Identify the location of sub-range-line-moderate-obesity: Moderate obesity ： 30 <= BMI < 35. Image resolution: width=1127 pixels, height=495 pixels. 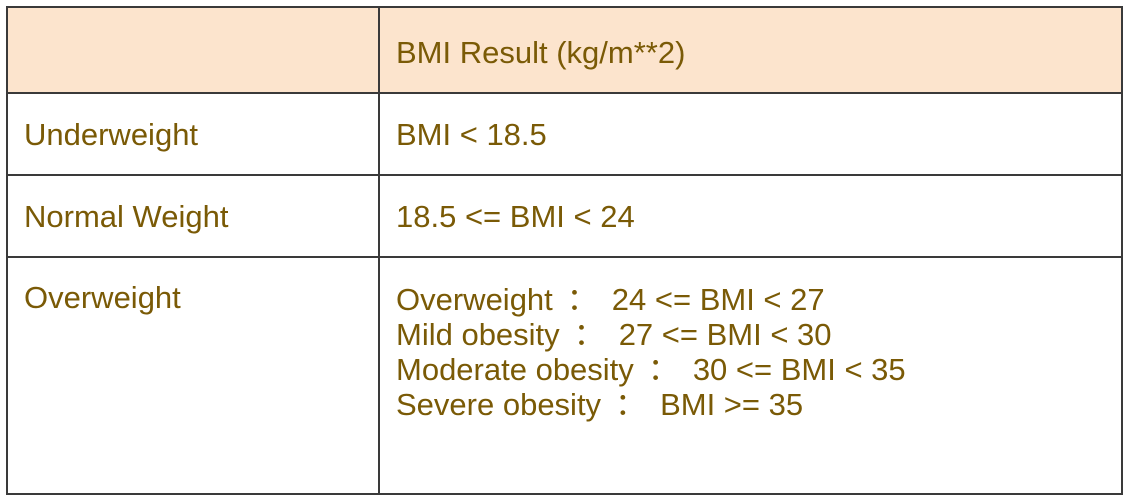
(758, 369).